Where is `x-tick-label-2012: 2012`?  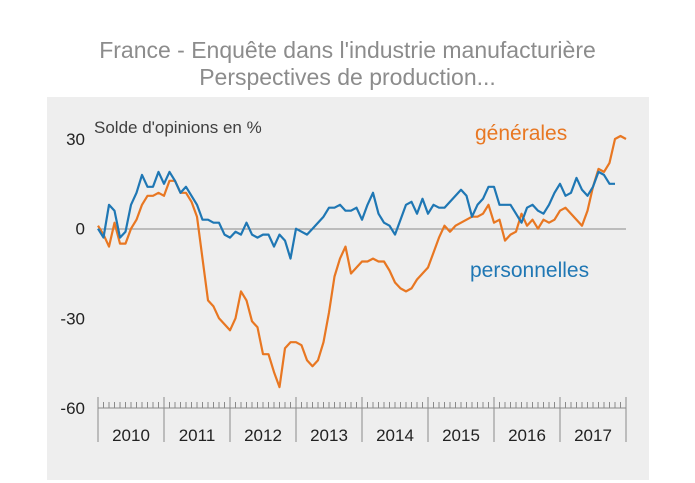
x-tick-label-2012: 2012 is located at coordinates (263, 435).